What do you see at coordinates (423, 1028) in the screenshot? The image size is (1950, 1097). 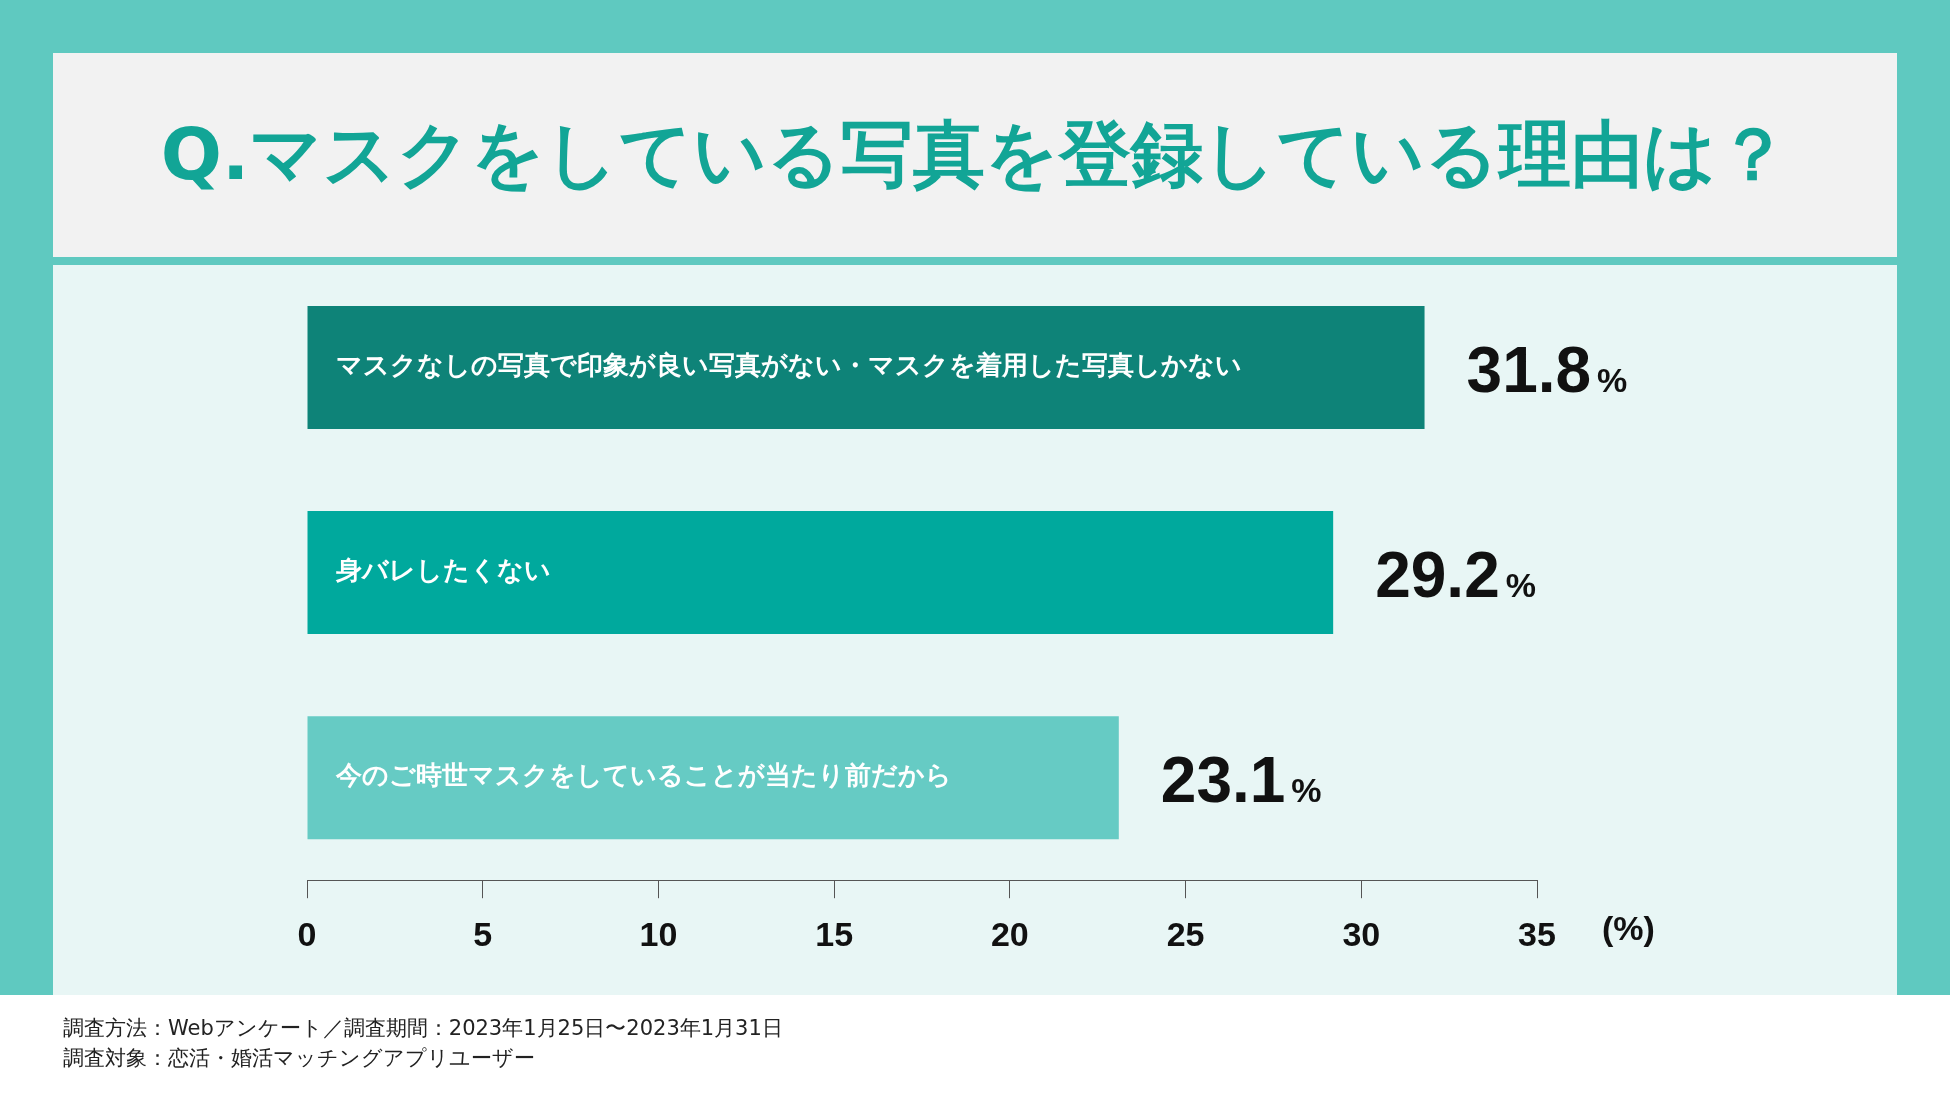 I see `text: 調査方法：Webアンケート／調査期間：2023年1月25日〜2023年1月31日` at bounding box center [423, 1028].